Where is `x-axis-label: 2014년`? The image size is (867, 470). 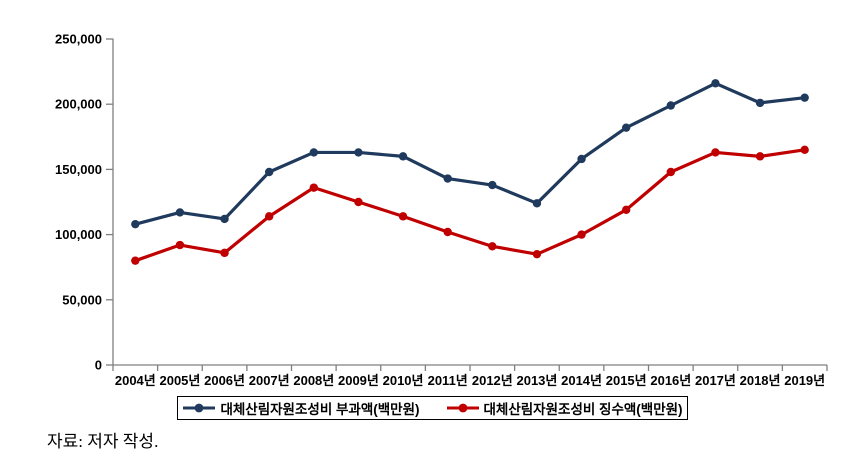
x-axis-label: 2014년 is located at coordinates (581, 380).